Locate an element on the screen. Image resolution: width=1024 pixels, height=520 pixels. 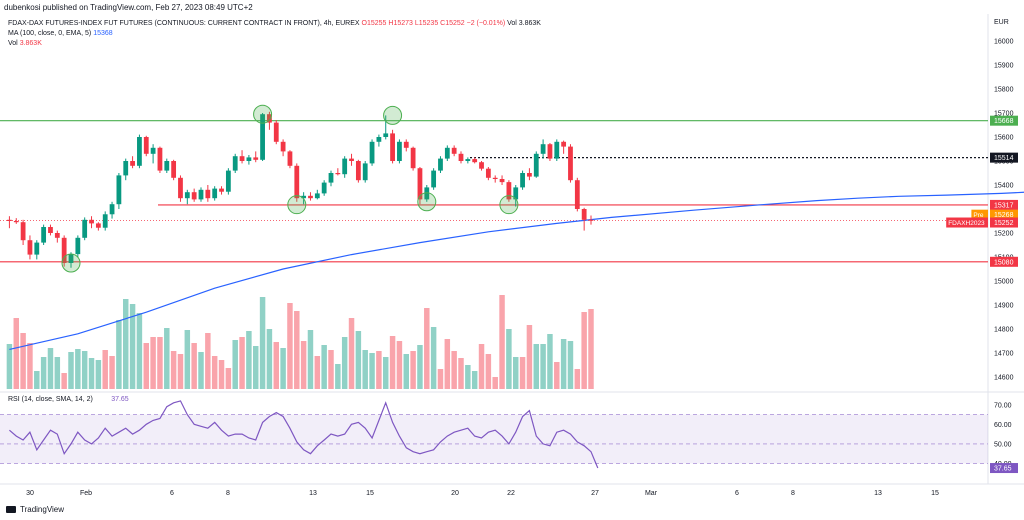
legend-vol-row: Vol 3.863K is located at coordinates (274, 44).